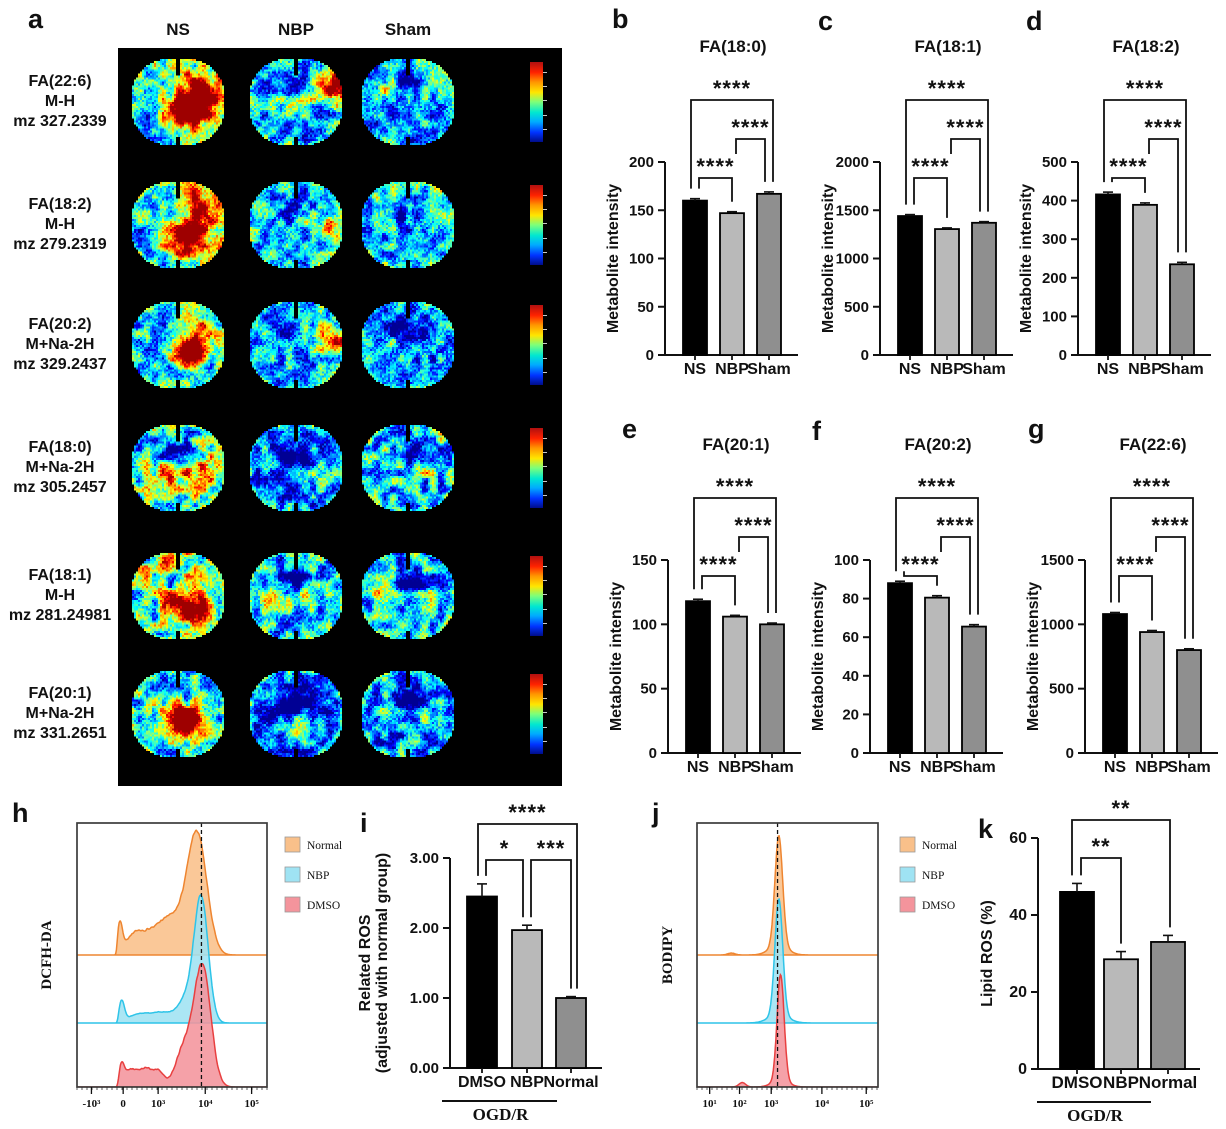 This screenshot has height=1129, width=1226. What do you see at coordinates (296, 29) in the screenshot?
I see `msi-column-header-nbp: NBP` at bounding box center [296, 29].